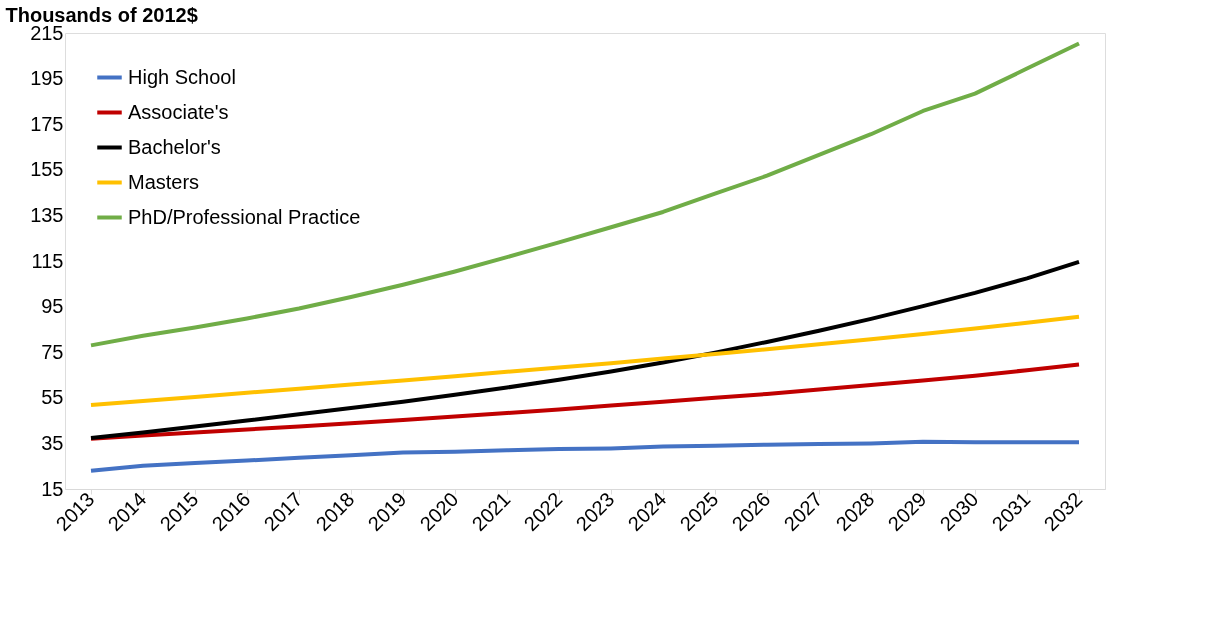 The height and width of the screenshot is (631, 1205). I want to click on legend-label: Masters, so click(164, 181).